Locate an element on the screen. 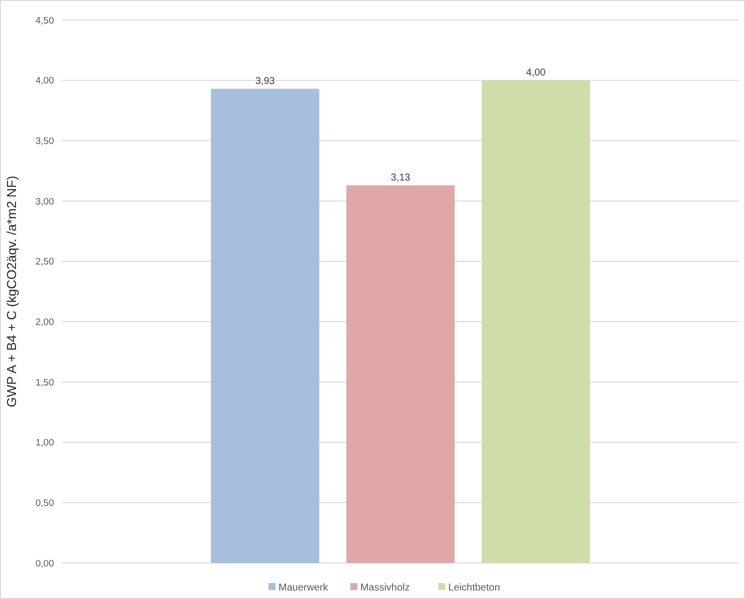  legend-label: Massivholz is located at coordinates (385, 588).